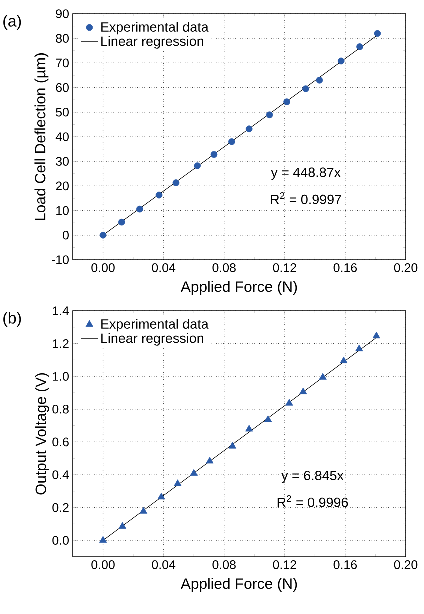 This screenshot has width=424, height=614. I want to click on y-tick-label: 0.2, so click(60, 507).